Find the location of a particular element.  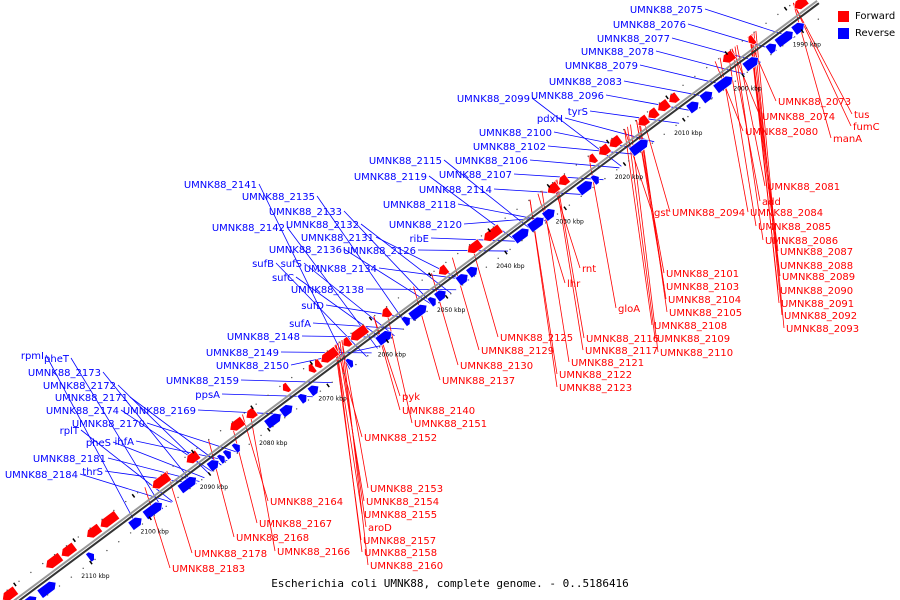

reverse-gene-label: sufD is located at coordinates (312, 306).